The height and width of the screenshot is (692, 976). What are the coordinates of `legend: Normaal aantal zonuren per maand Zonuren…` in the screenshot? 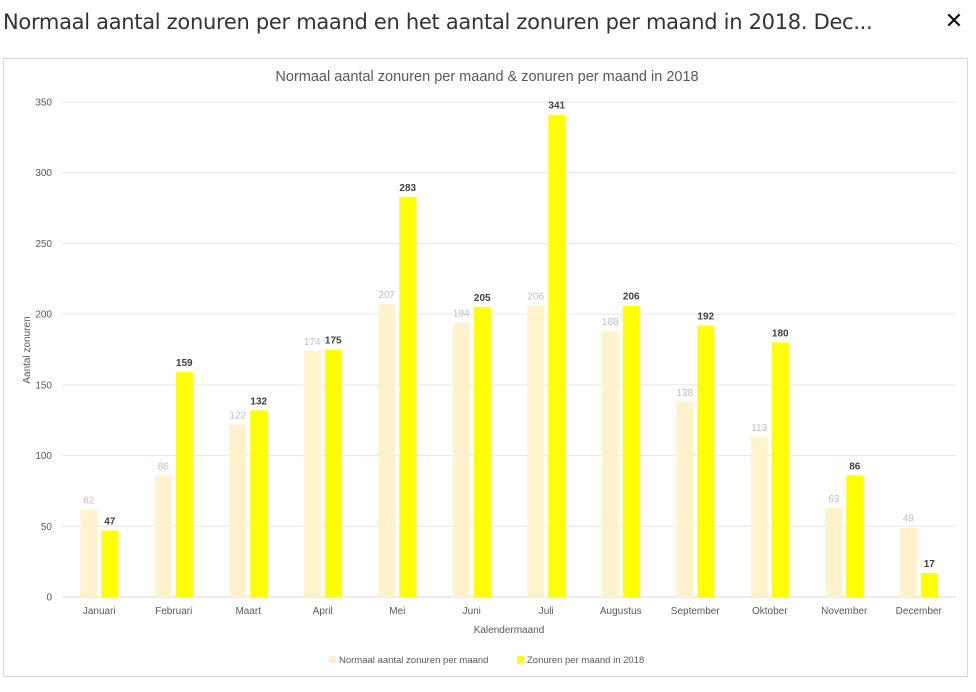 It's located at (486, 660).